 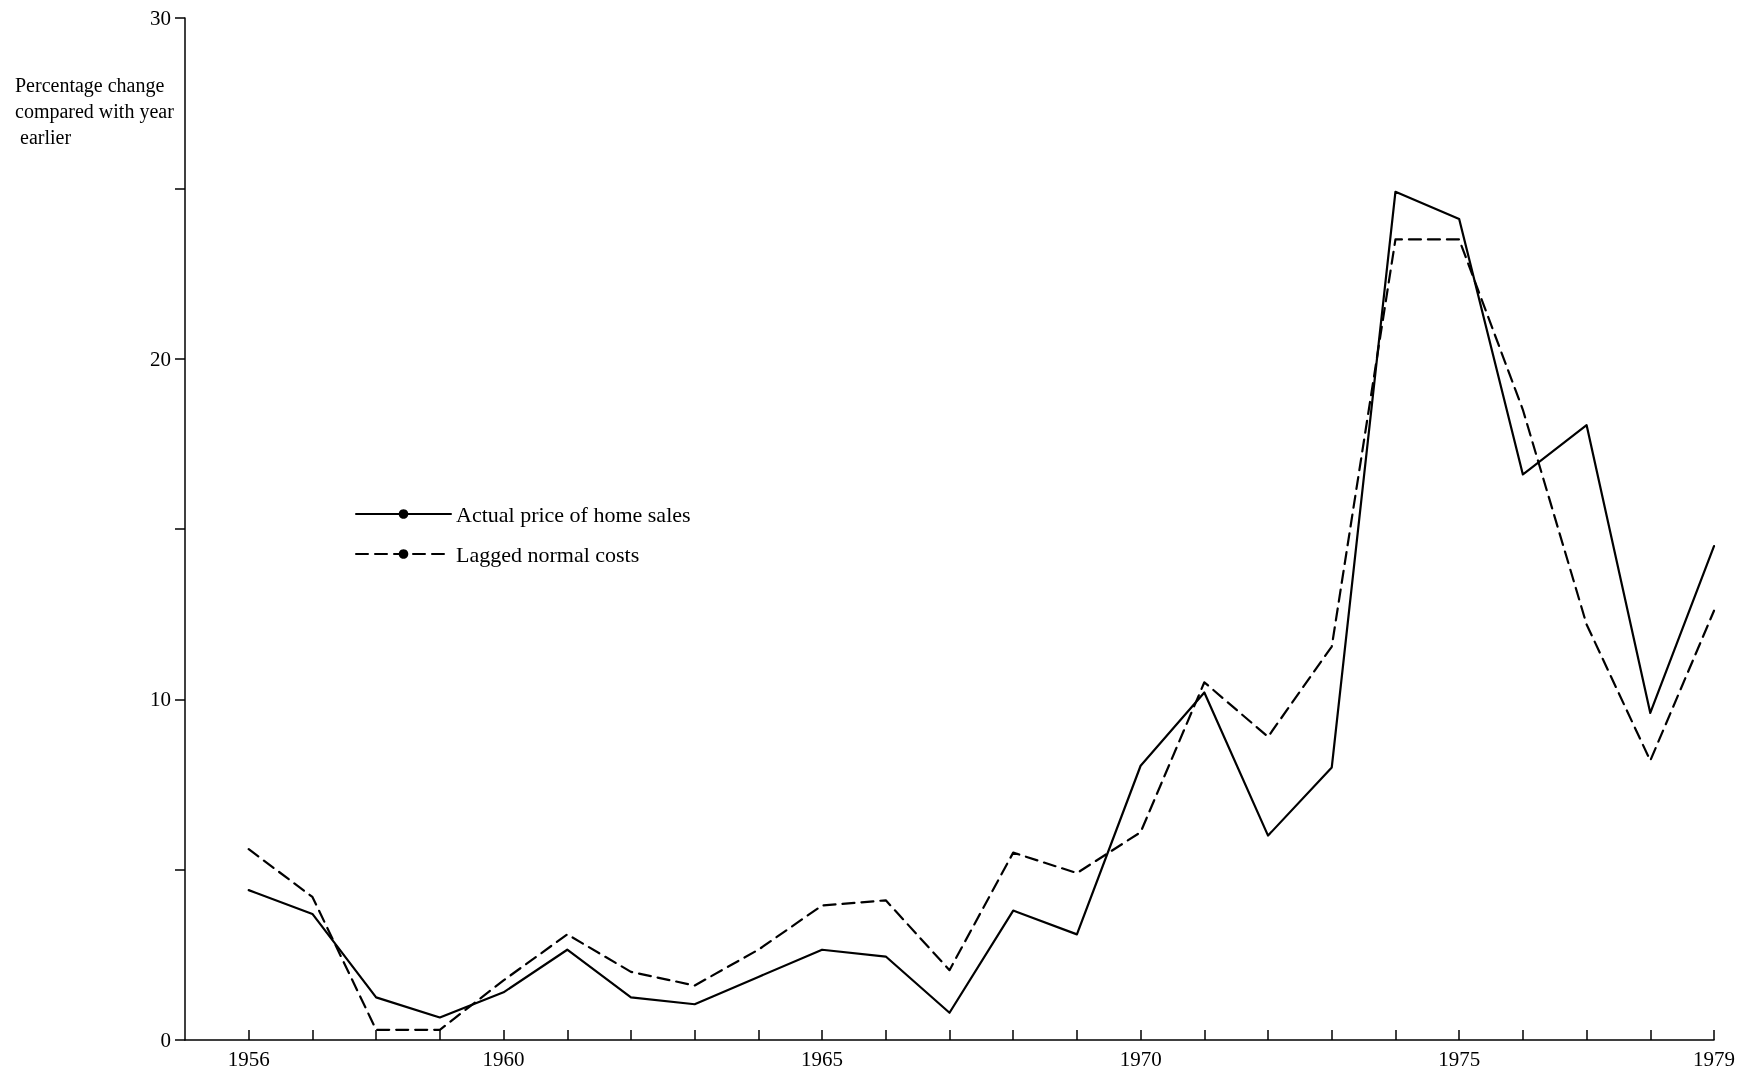 What do you see at coordinates (822, 1058) in the screenshot?
I see `x-tick-label: 1965` at bounding box center [822, 1058].